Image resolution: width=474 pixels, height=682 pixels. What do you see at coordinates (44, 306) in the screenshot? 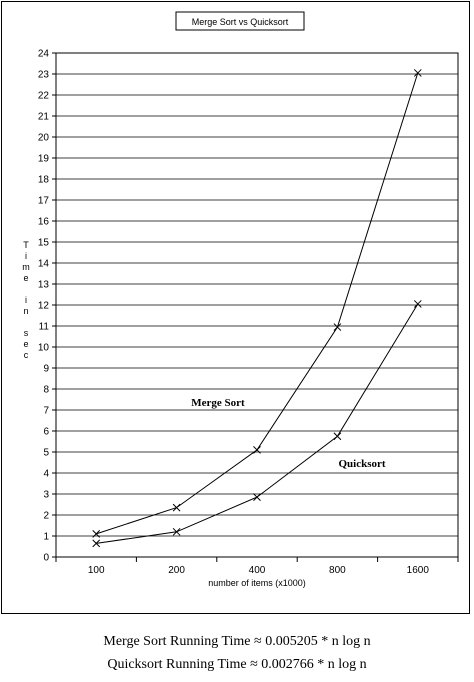
I see `y-tick-label: 12` at bounding box center [44, 306].